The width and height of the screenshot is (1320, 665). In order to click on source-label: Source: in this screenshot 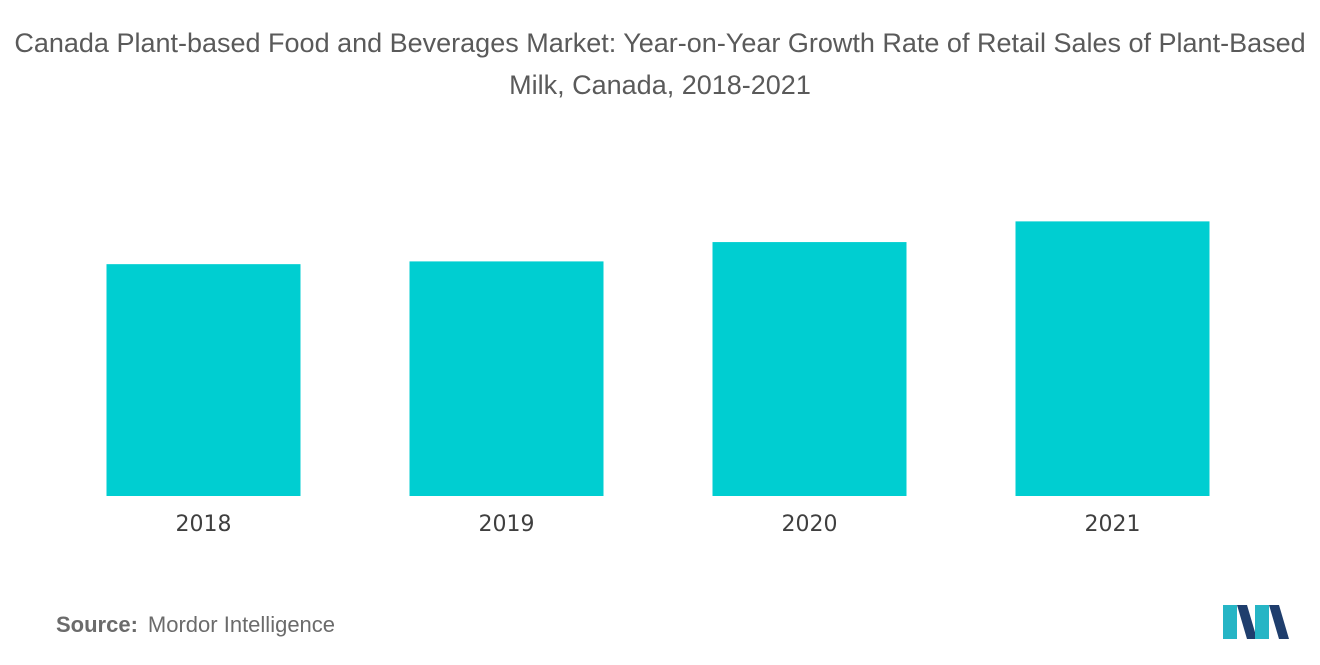, I will do `click(97, 624)`.